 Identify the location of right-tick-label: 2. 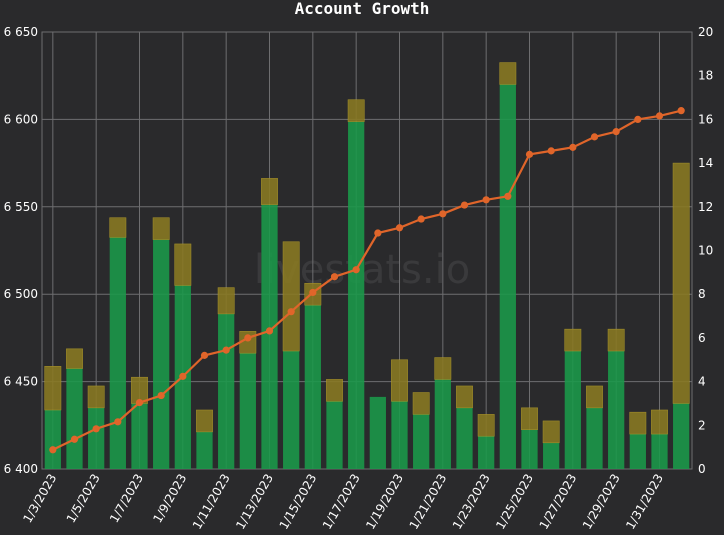
(702, 425).